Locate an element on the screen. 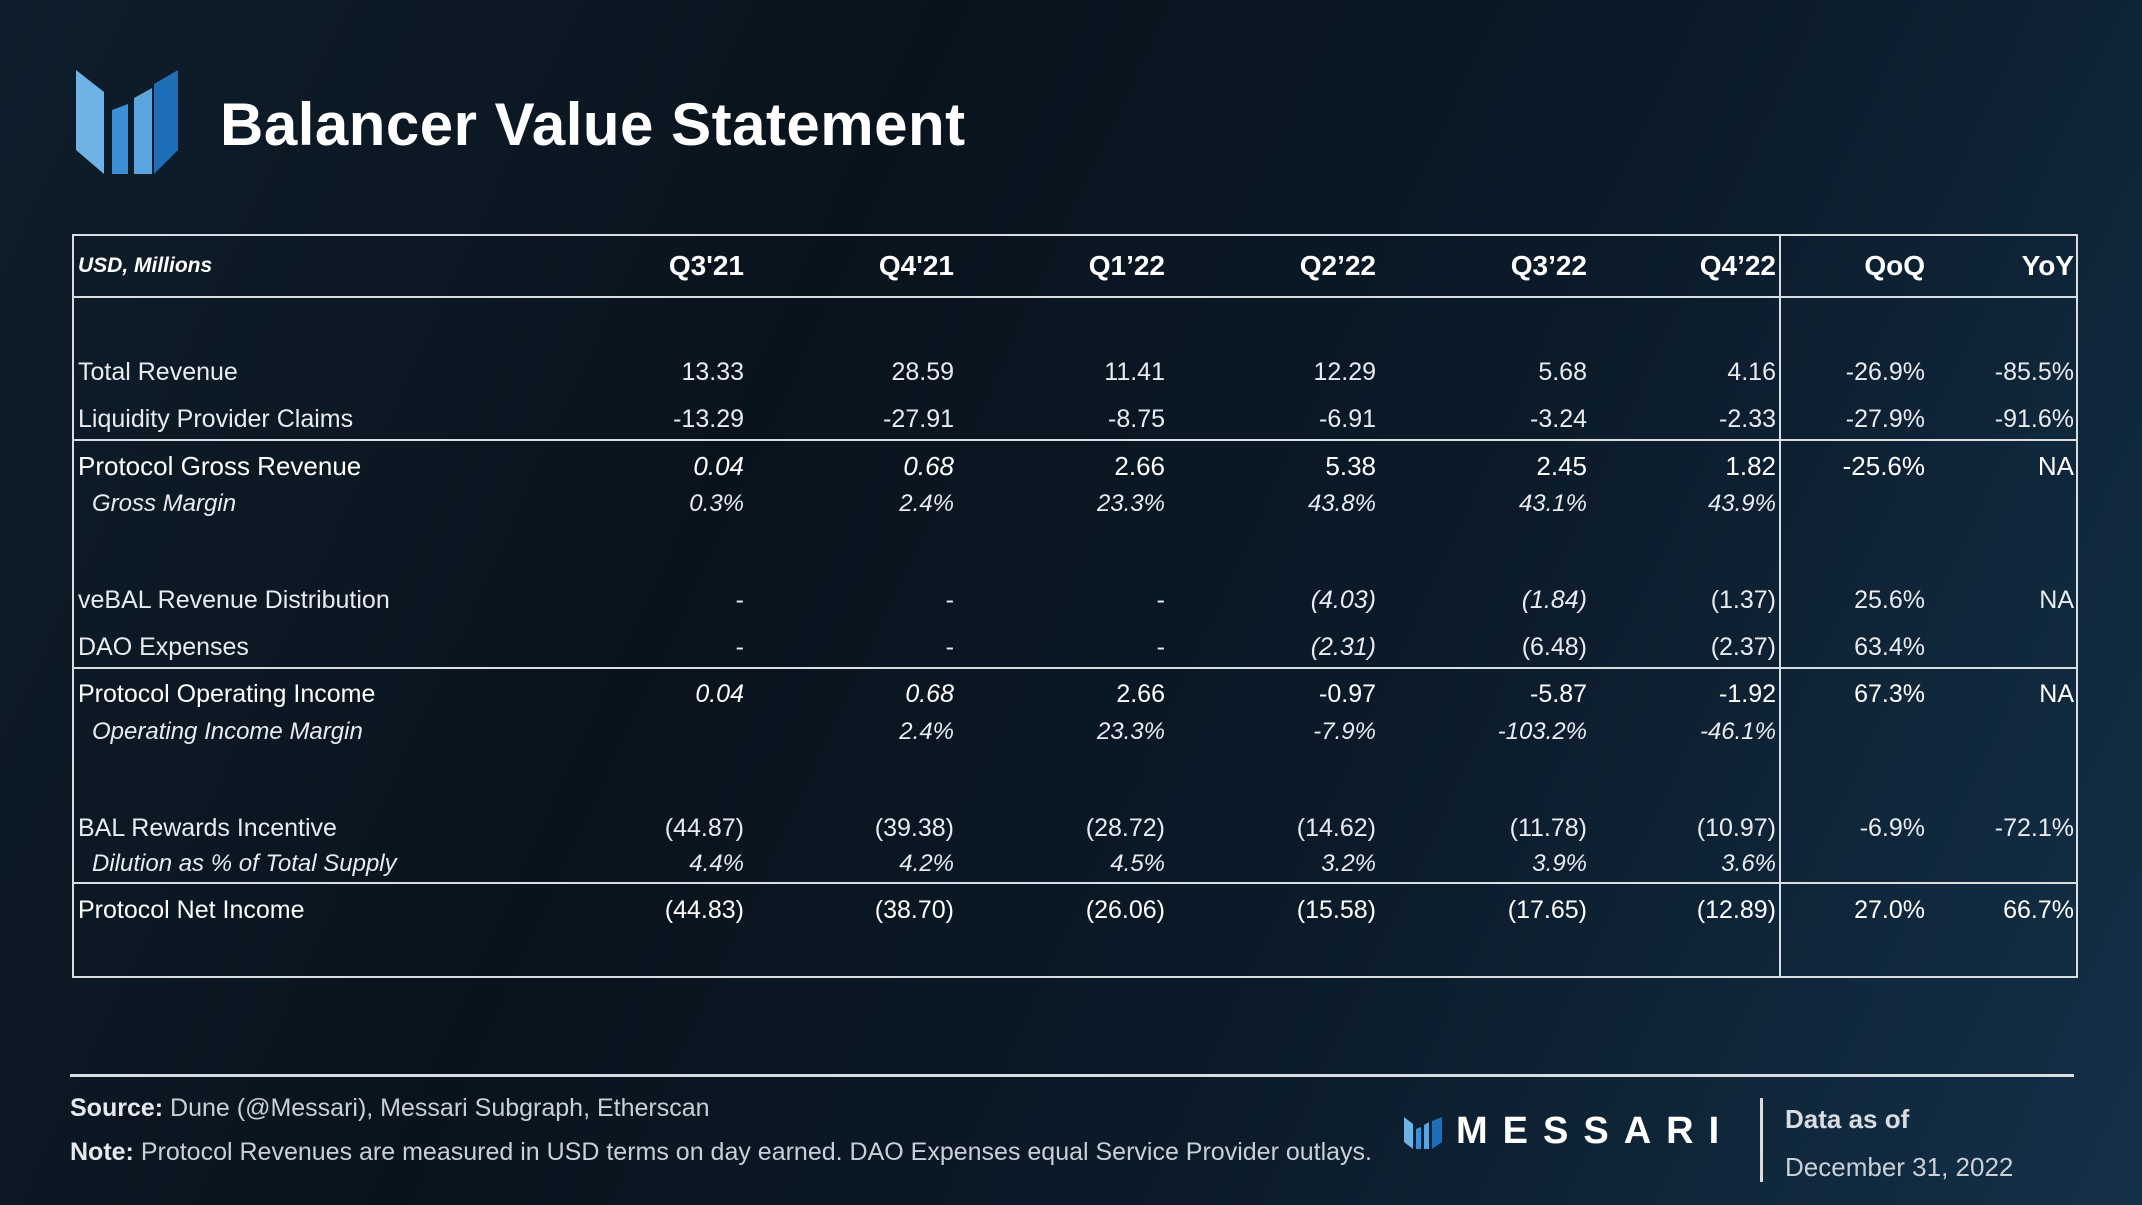 This screenshot has height=1205, width=2142. table-cell: 43.8% is located at coordinates (1341, 503).